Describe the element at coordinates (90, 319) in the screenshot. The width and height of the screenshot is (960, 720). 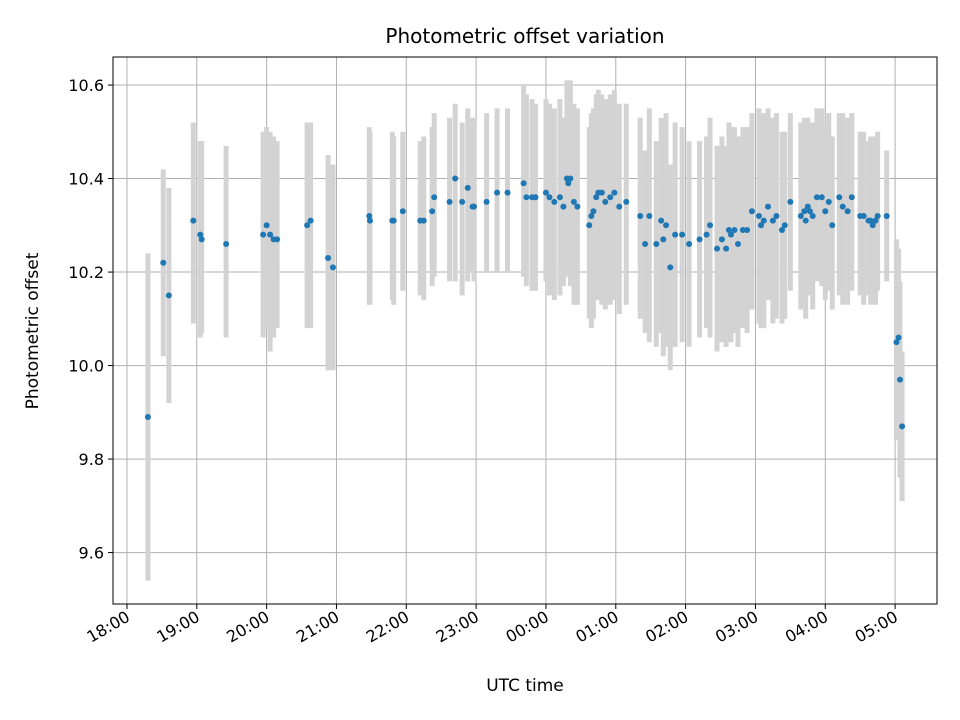
I see `y-axis-ticks: 9.6 9.8 10.0 10.2 10.4 10.6` at that location.